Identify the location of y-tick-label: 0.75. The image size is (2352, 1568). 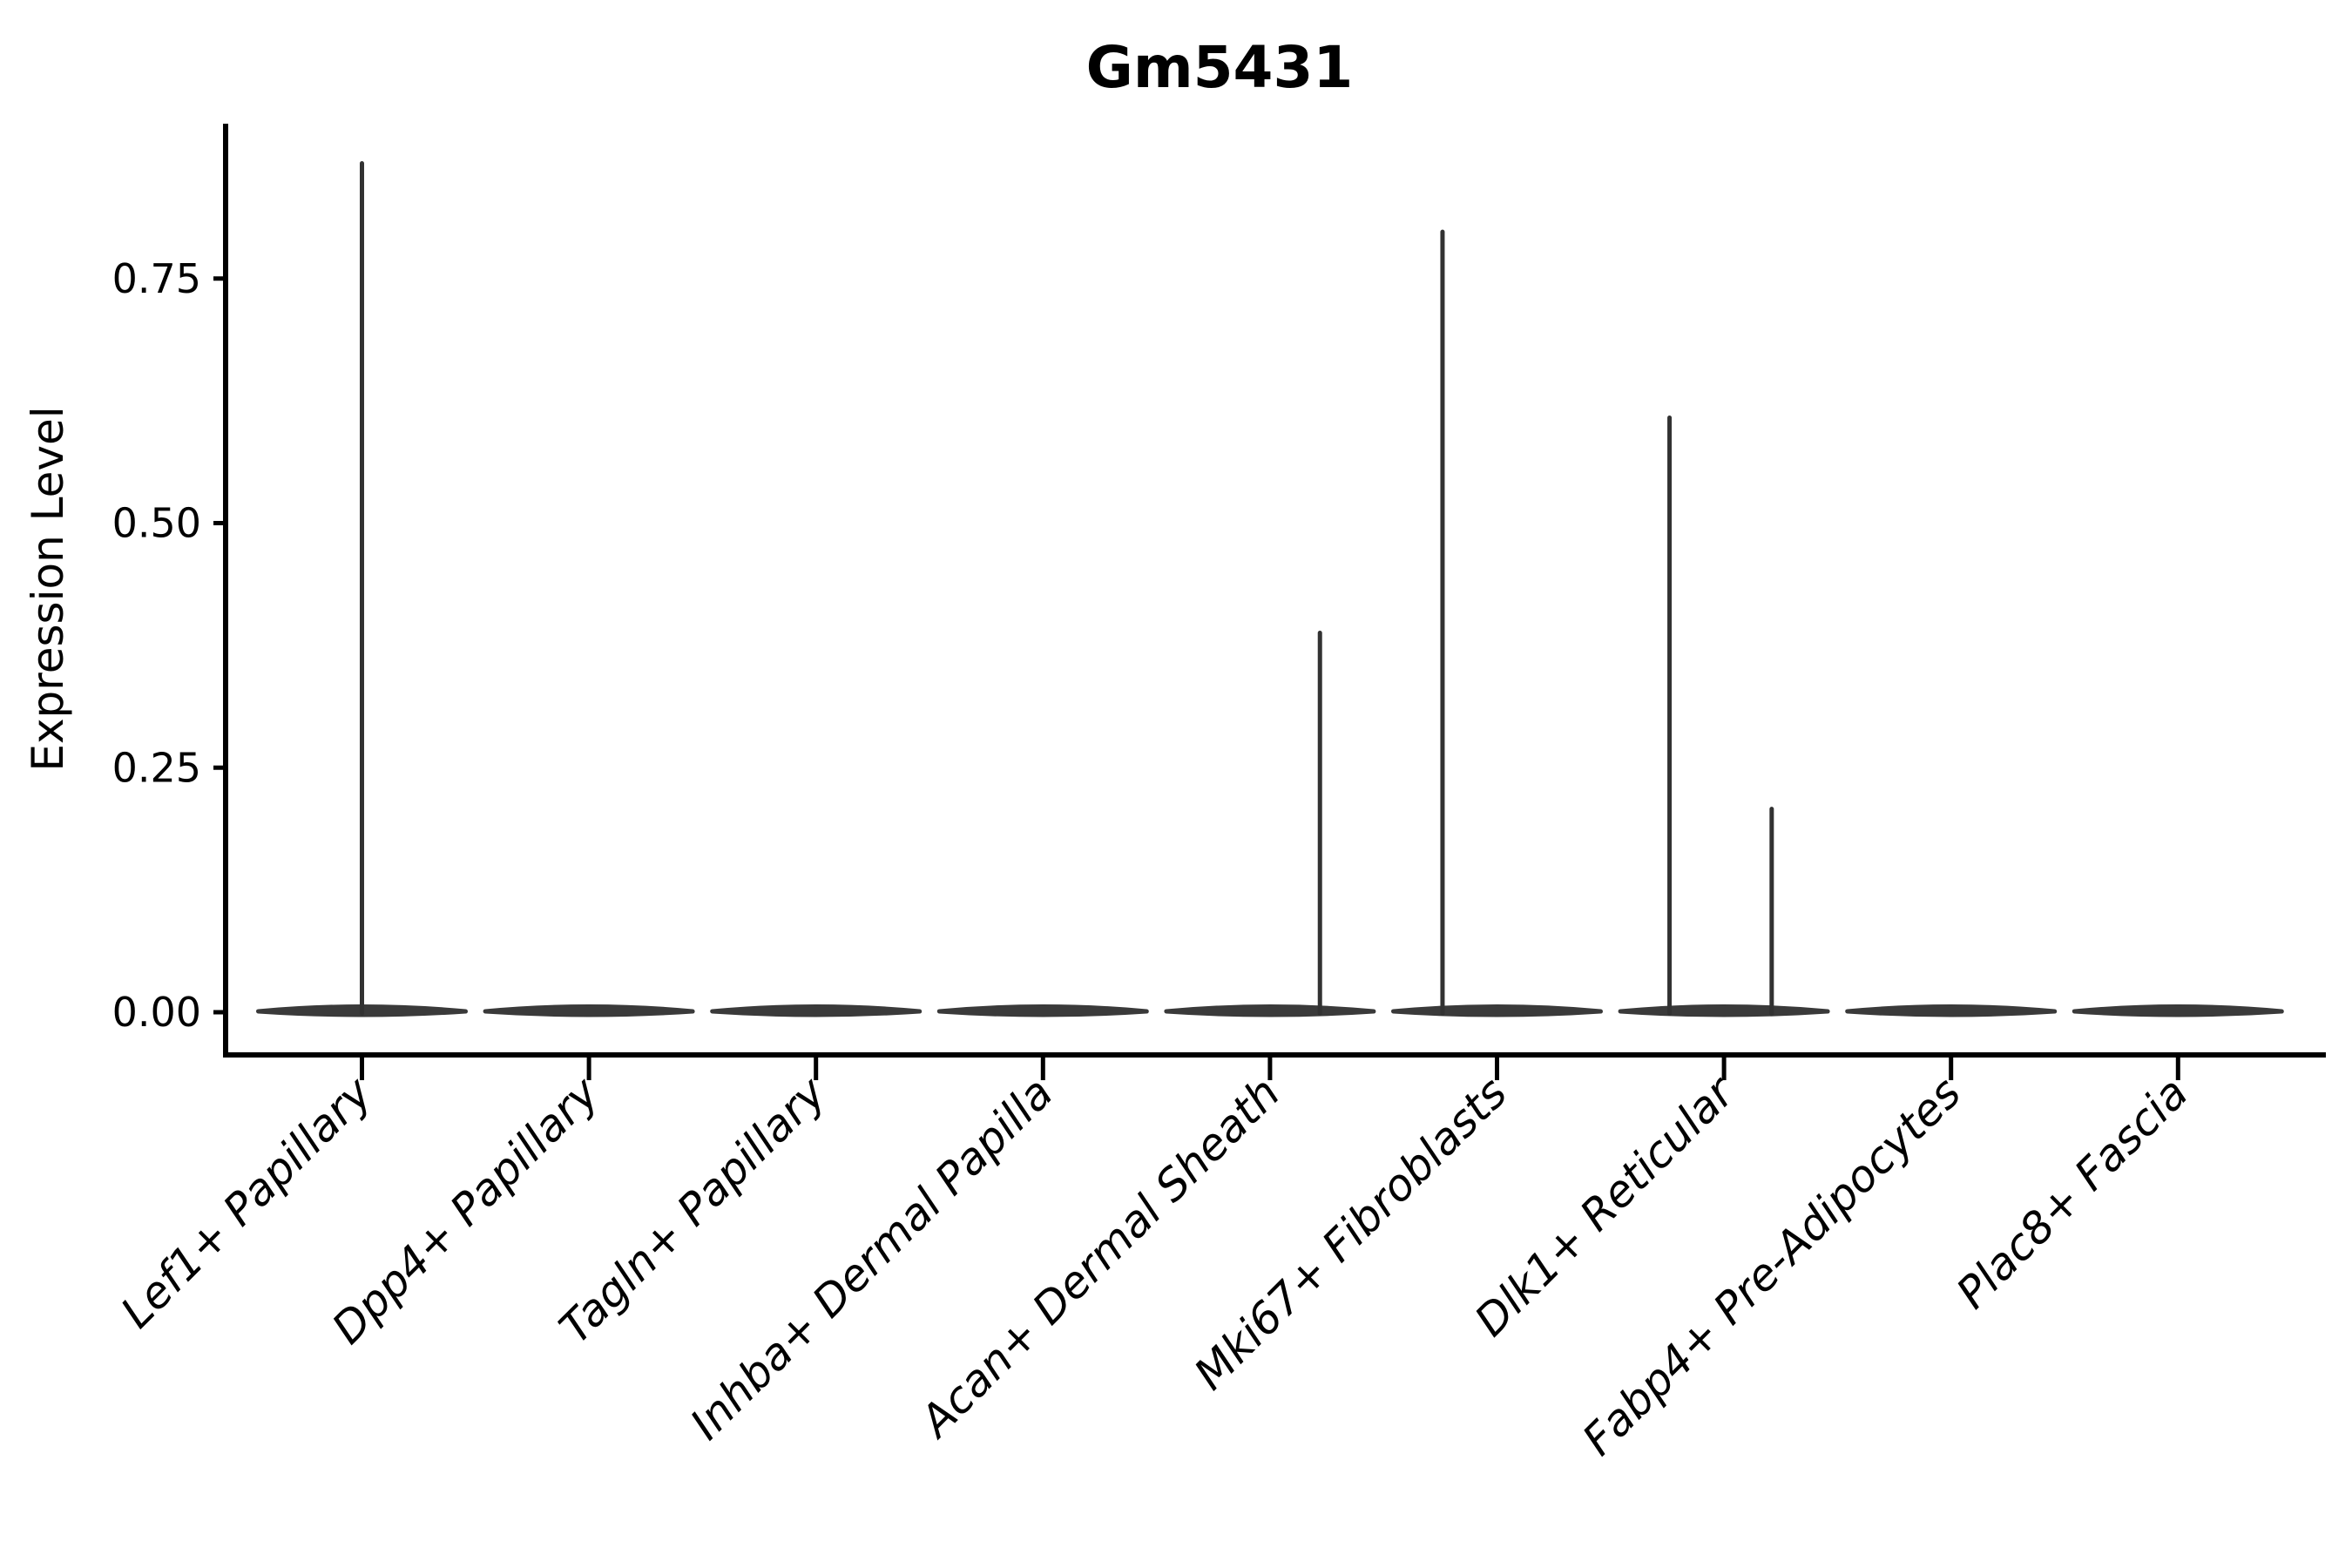
(156, 278).